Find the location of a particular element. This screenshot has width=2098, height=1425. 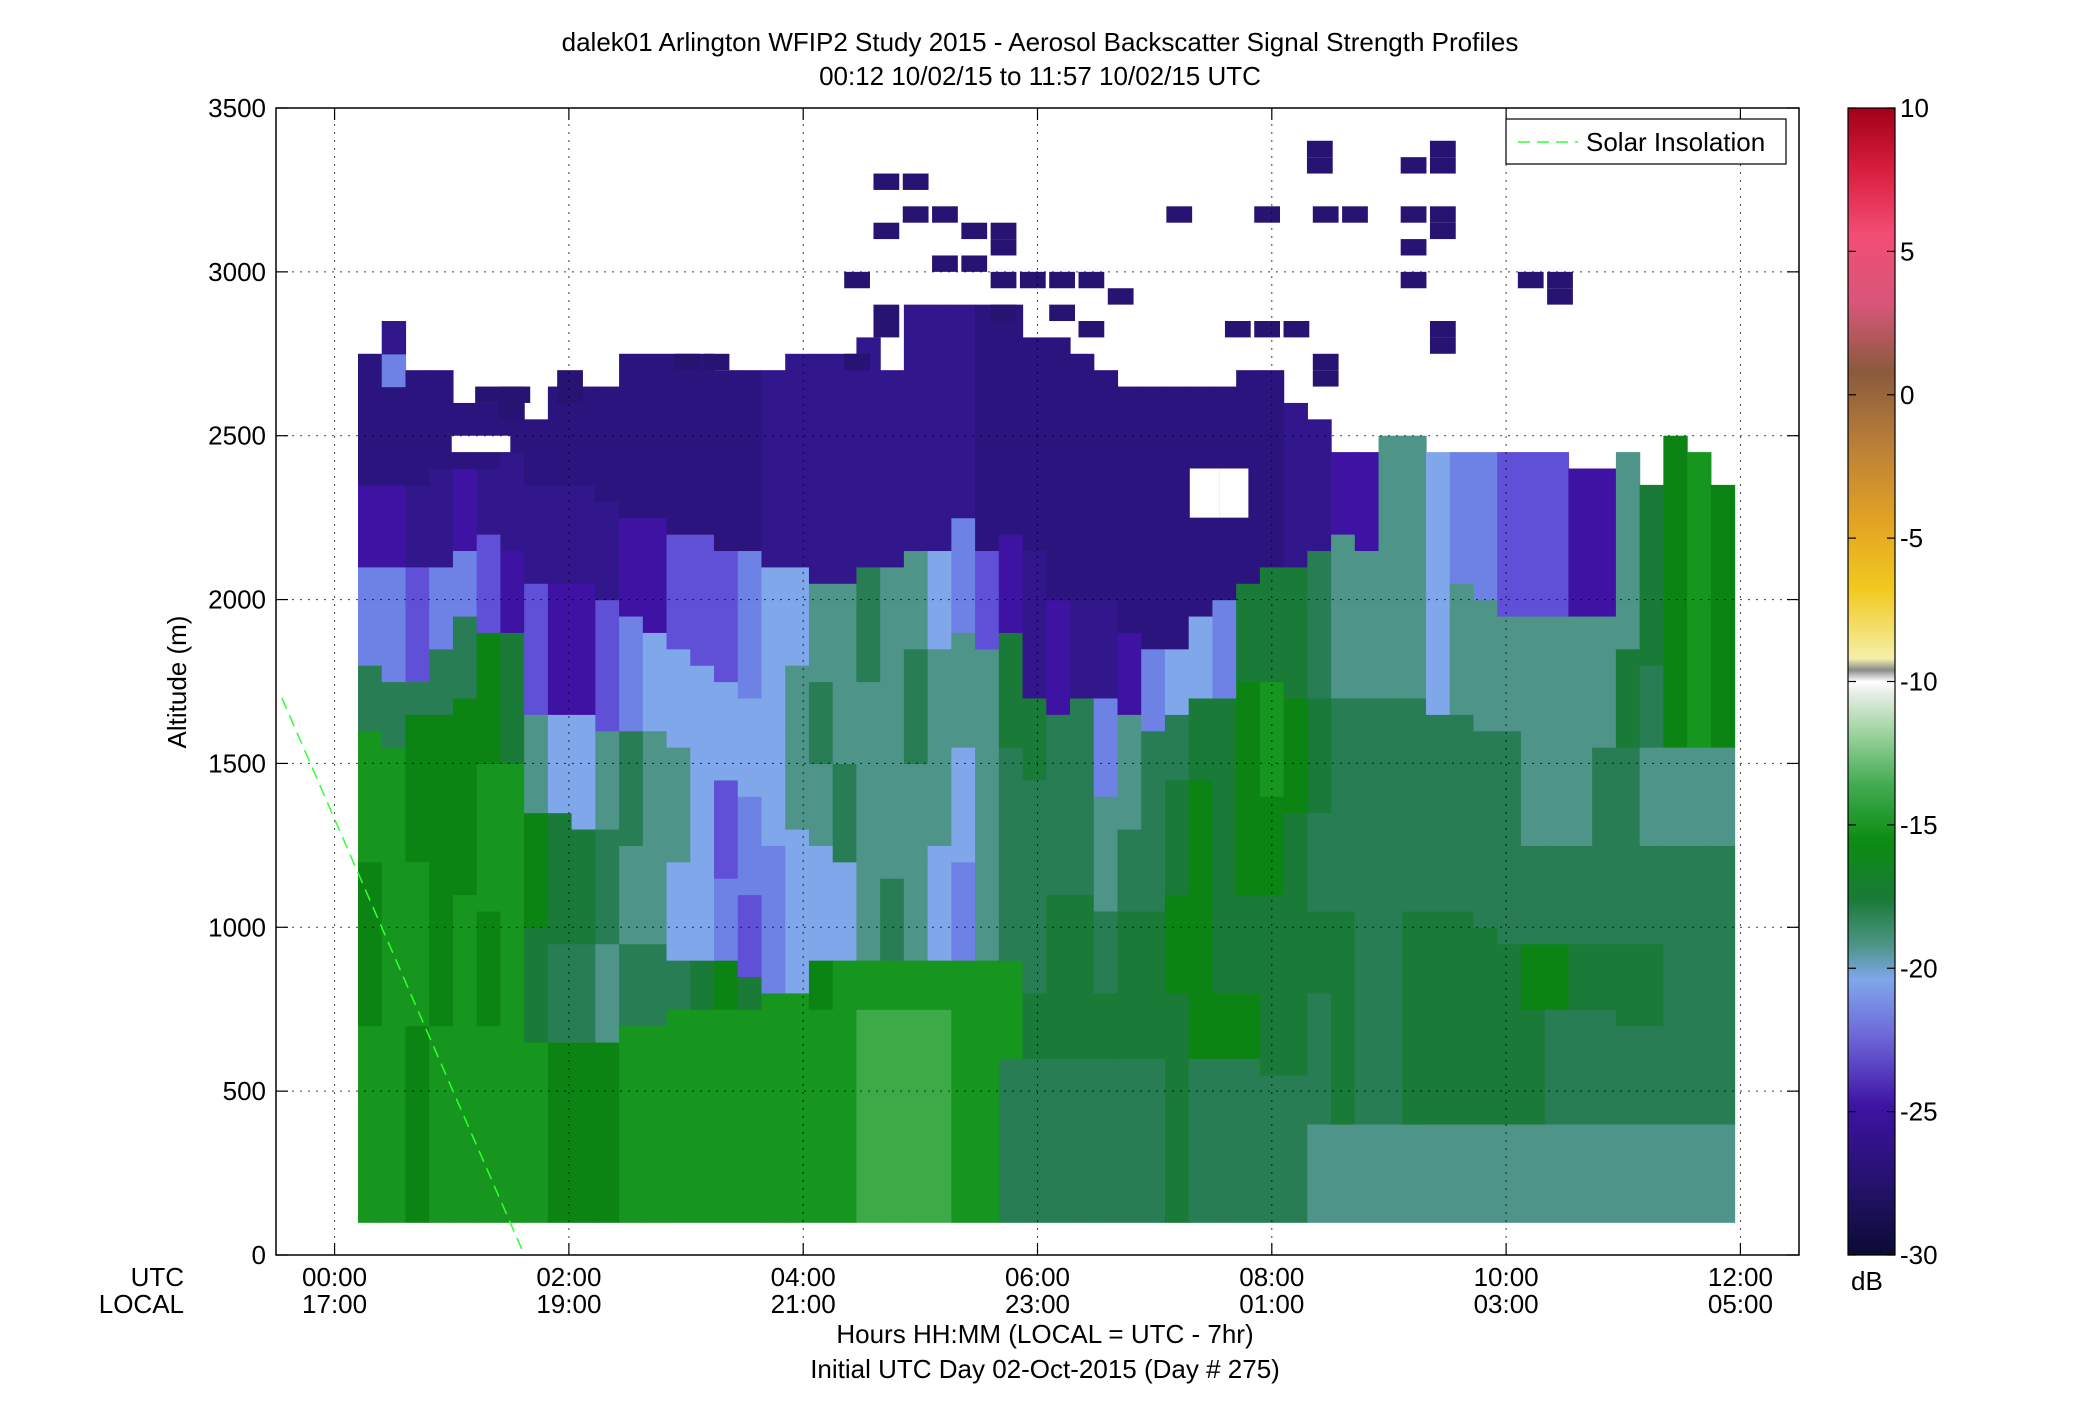

x-tick-label-utc: 04:00 is located at coordinates (803, 1277).